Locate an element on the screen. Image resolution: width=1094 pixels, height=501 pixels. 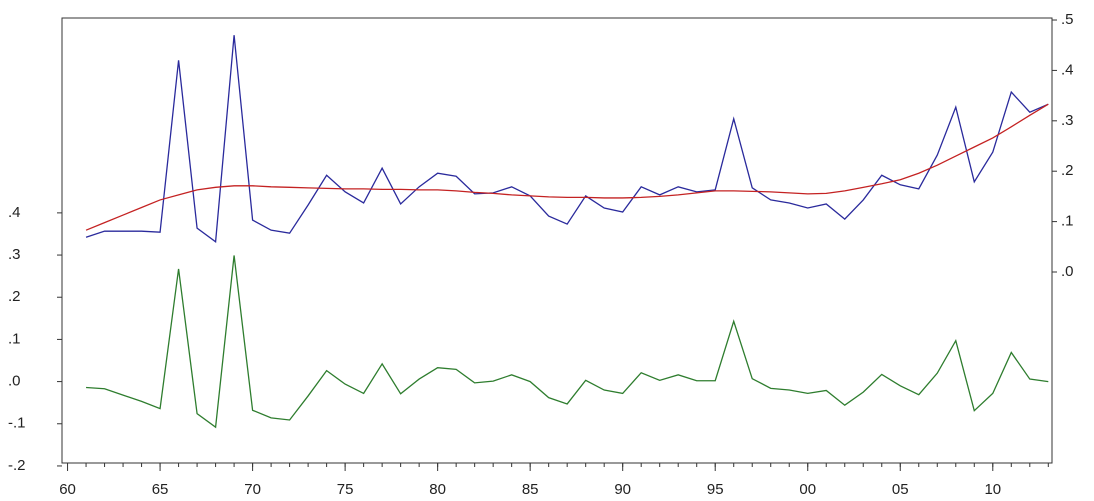
y2-tick-label: .0 is located at coordinates (1067, 271).